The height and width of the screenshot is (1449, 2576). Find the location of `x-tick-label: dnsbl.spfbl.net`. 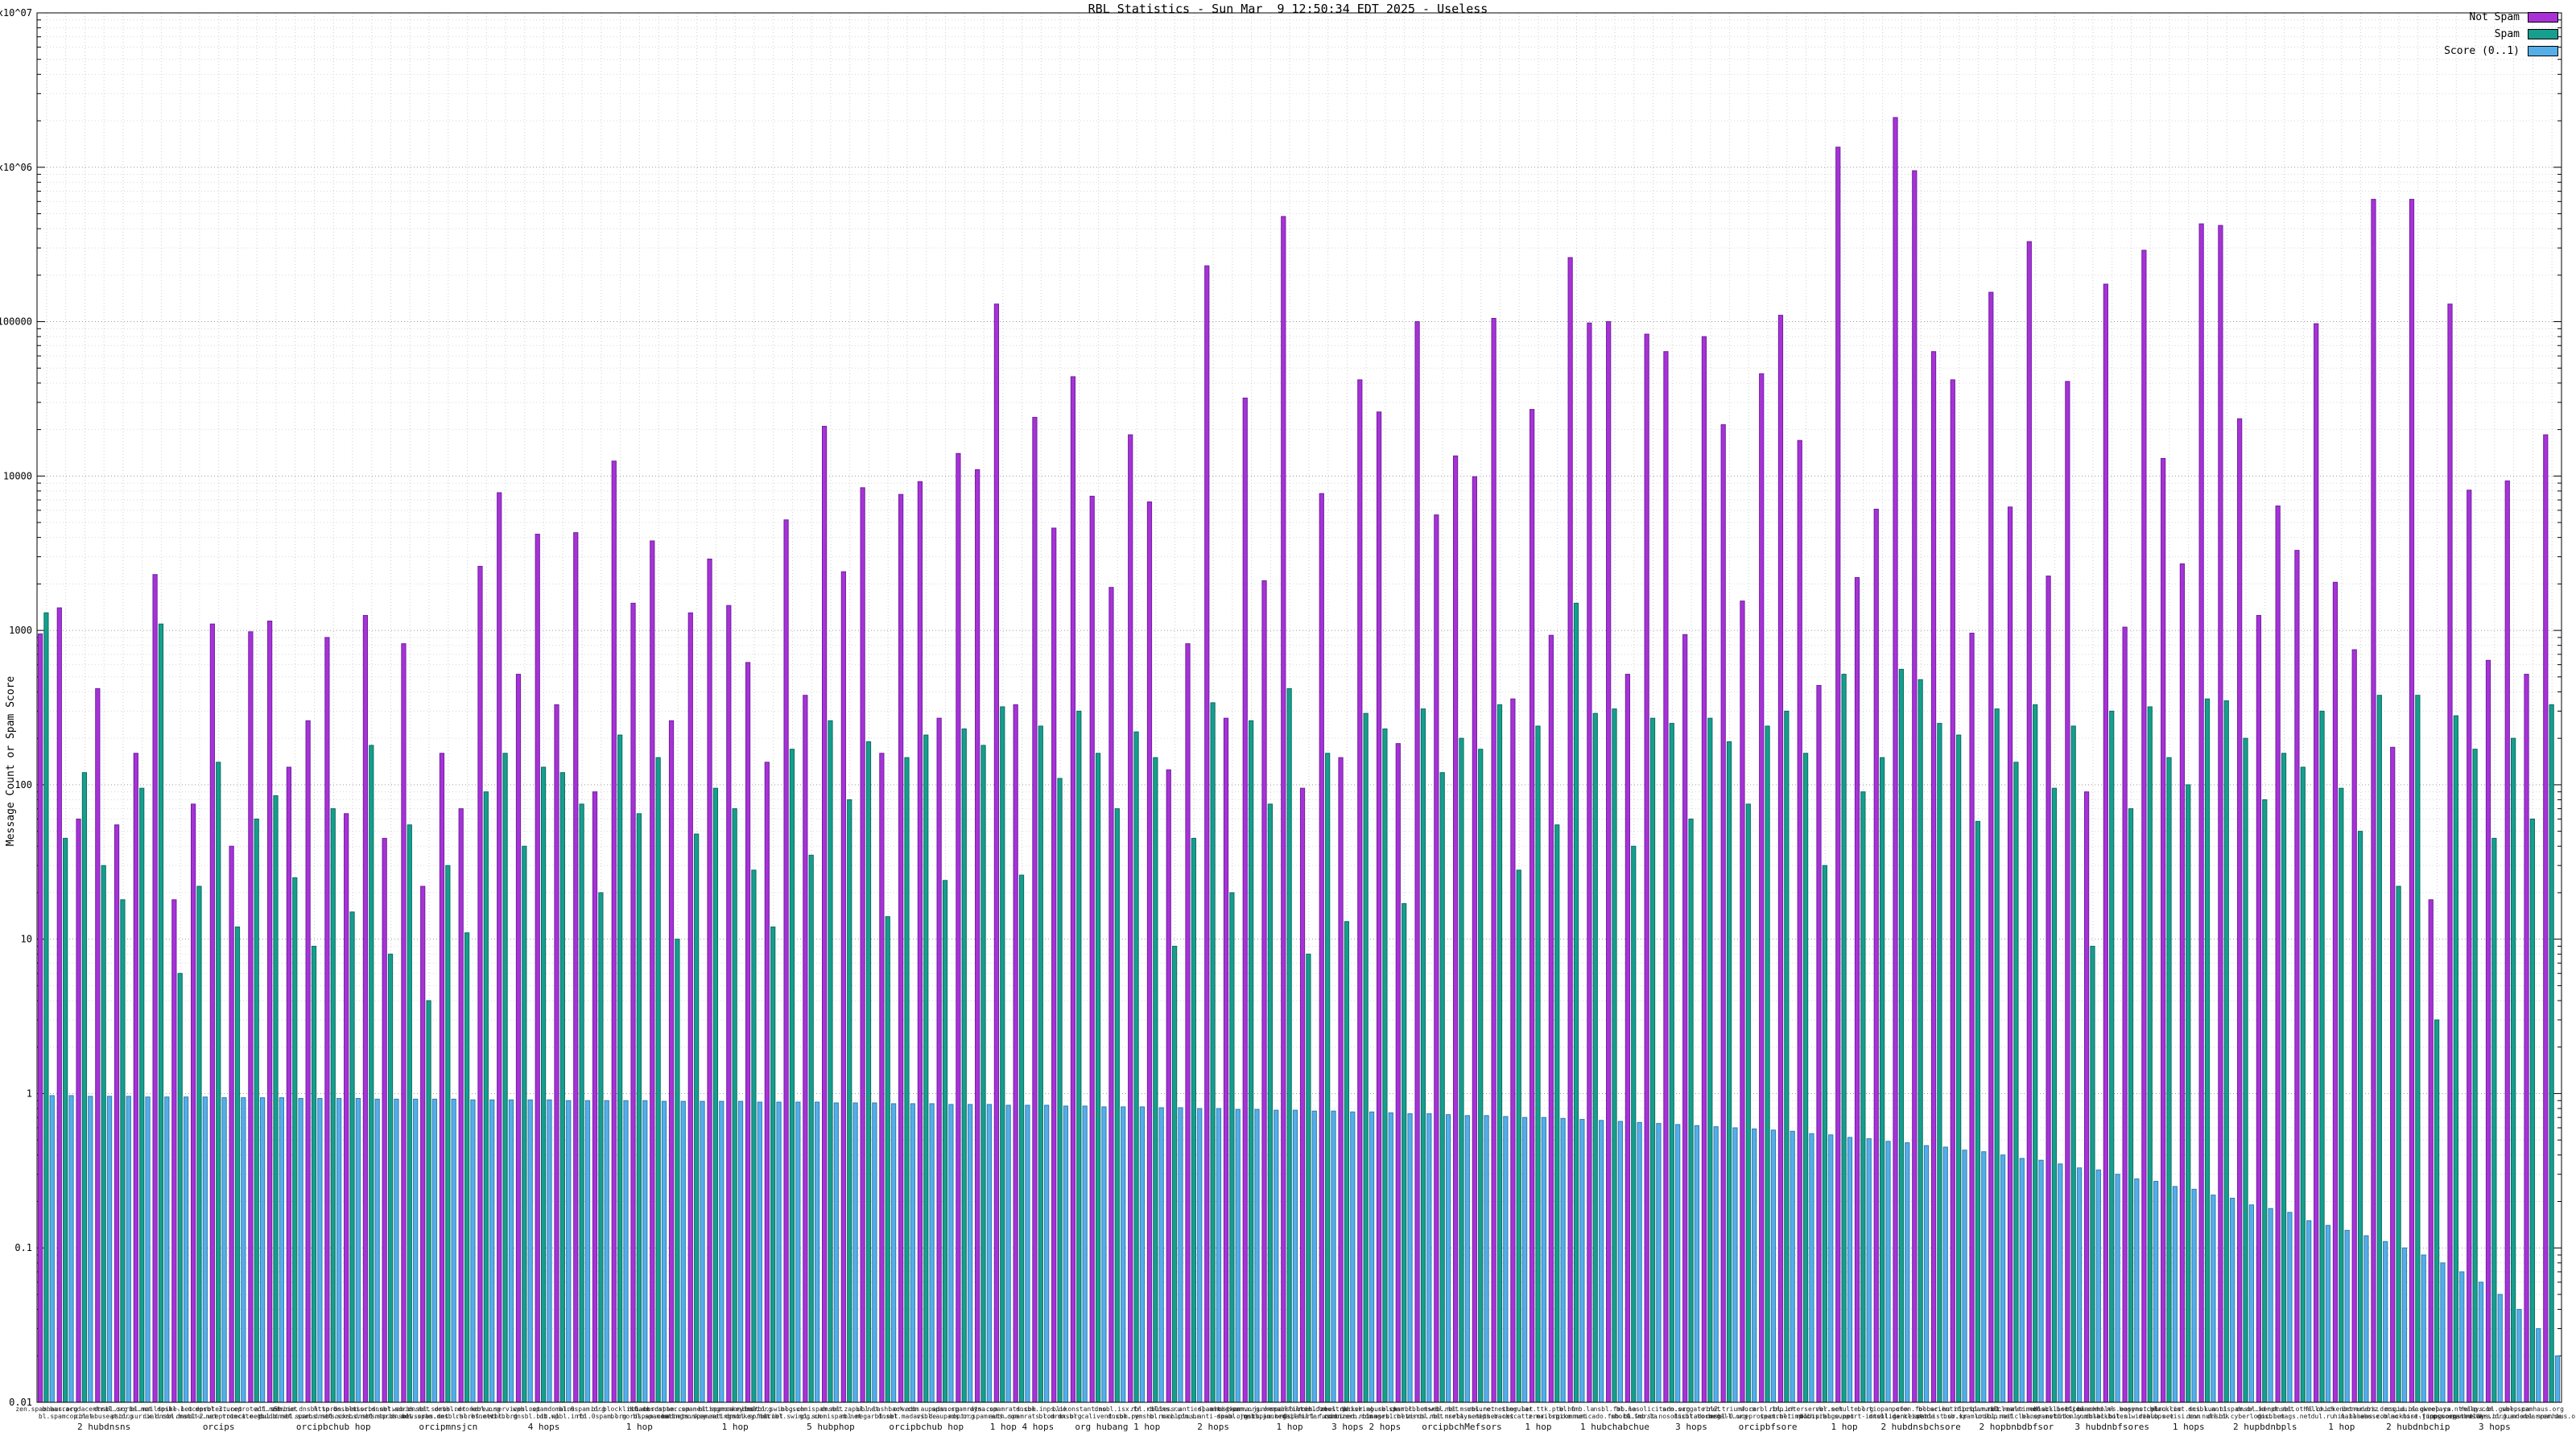

x-tick-label: dnsbl.spfbl.net is located at coordinates (754, 1416).